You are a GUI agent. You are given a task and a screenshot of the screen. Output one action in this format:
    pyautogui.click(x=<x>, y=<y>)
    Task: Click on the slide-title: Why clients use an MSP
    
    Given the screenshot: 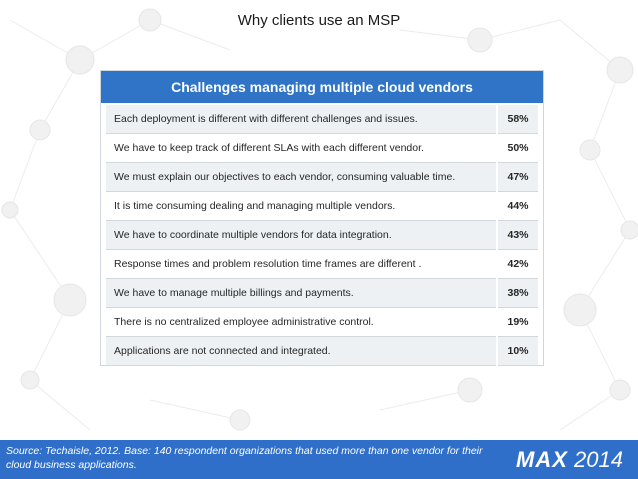 What is the action you would take?
    pyautogui.click(x=319, y=20)
    